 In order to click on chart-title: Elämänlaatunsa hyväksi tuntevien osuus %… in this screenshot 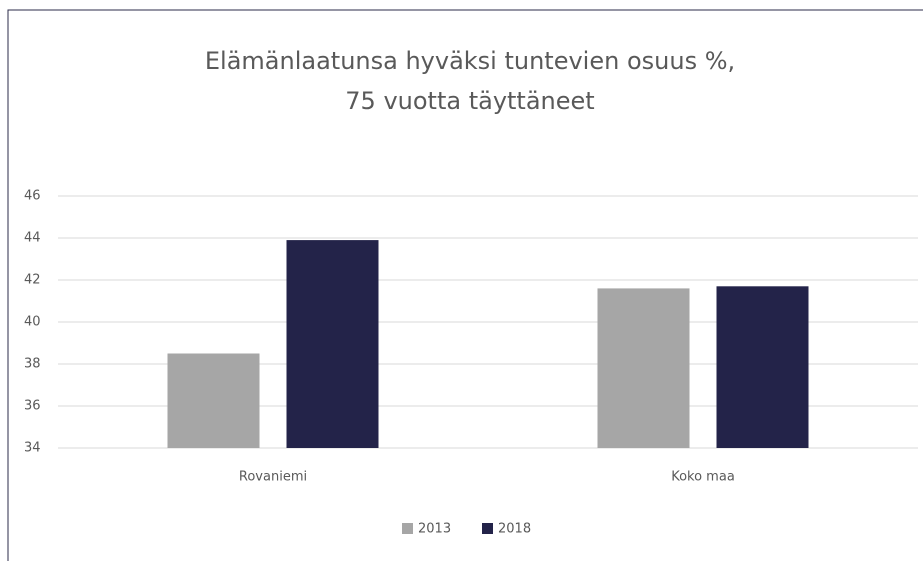, I will do `click(470, 61)`.